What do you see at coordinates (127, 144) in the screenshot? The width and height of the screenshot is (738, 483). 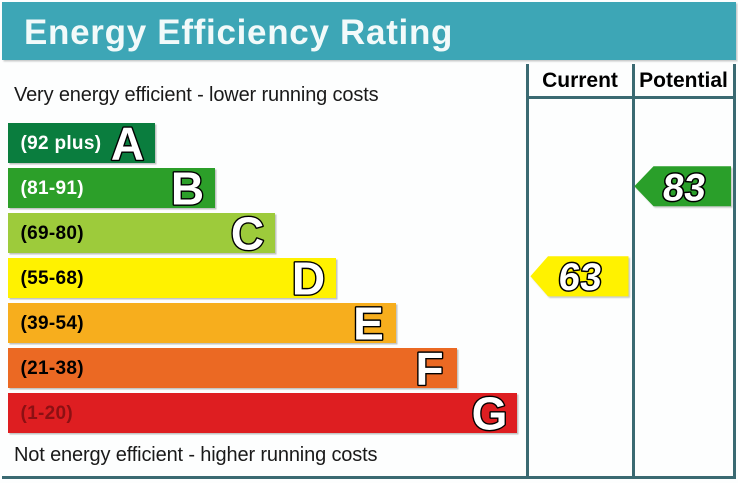 I see `svg-text: A` at bounding box center [127, 144].